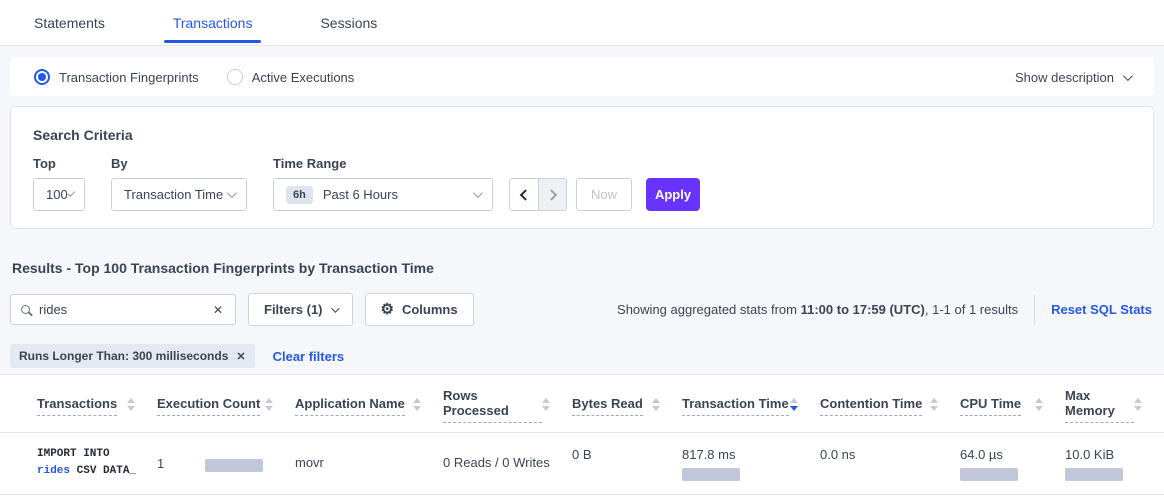  I want to click on transaction-link: rides, so click(54, 471).